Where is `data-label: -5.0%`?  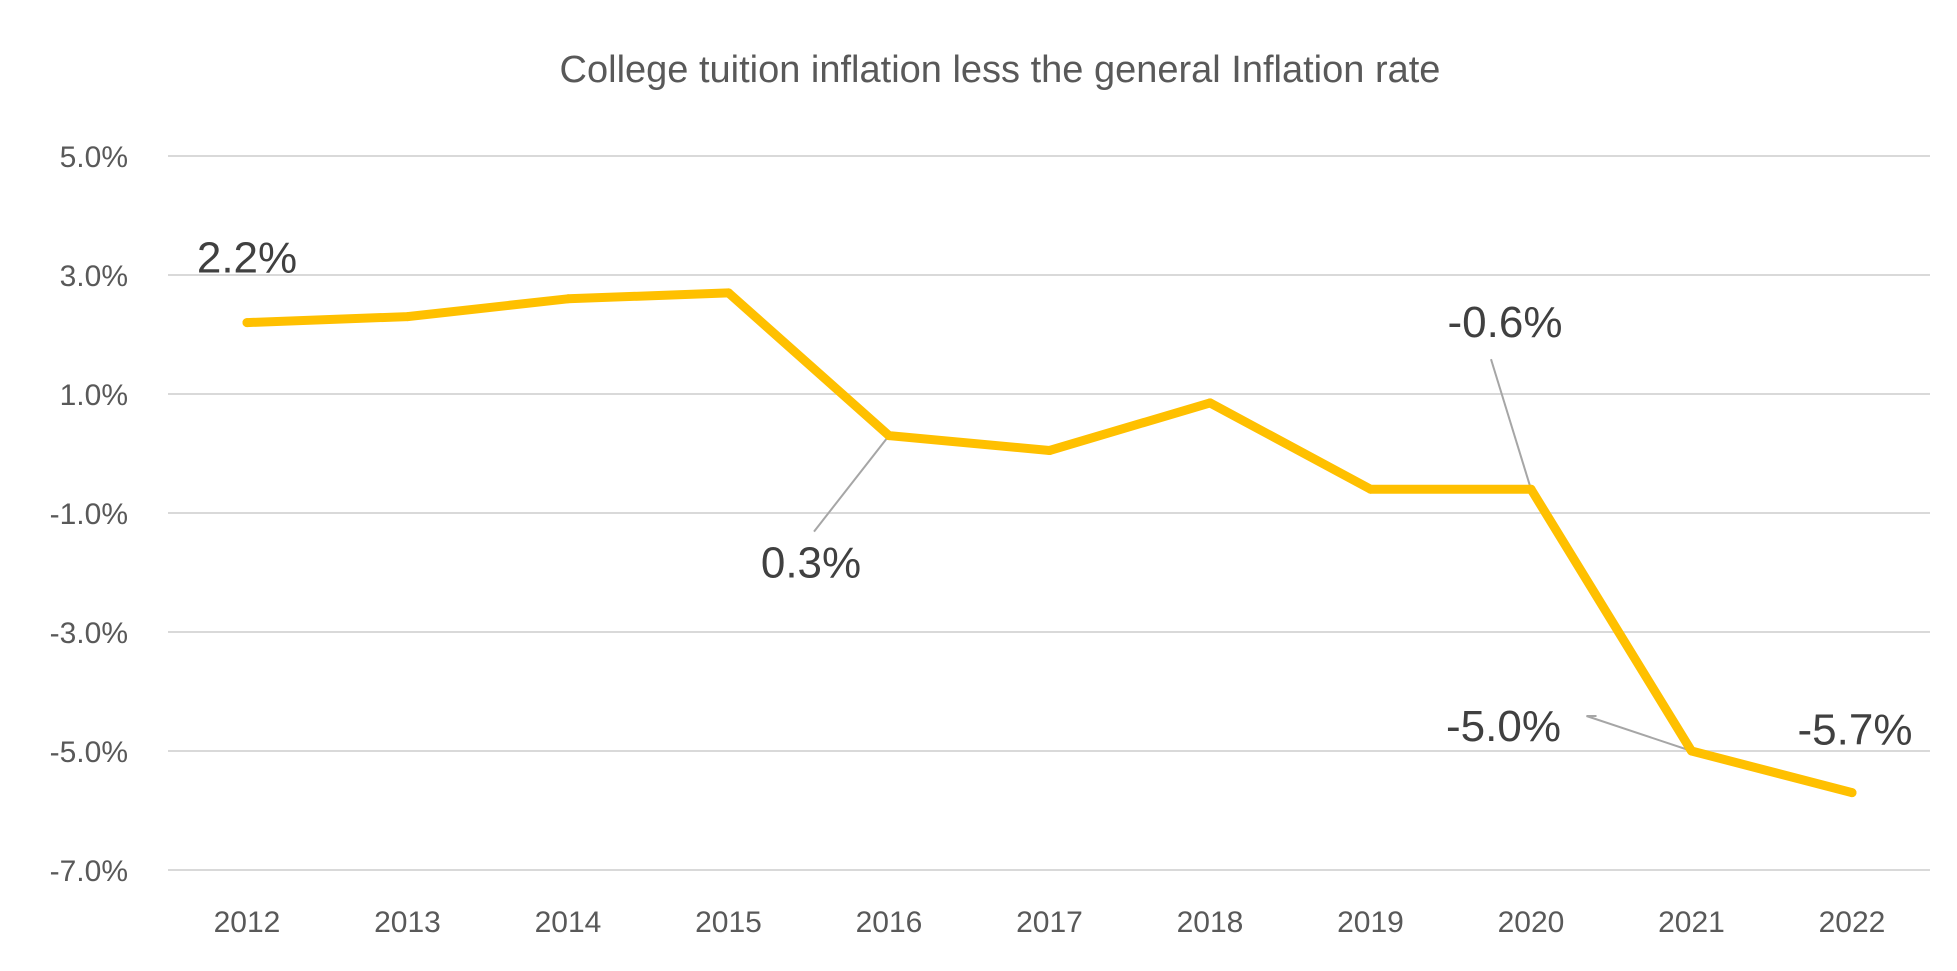 data-label: -5.0% is located at coordinates (1503, 726).